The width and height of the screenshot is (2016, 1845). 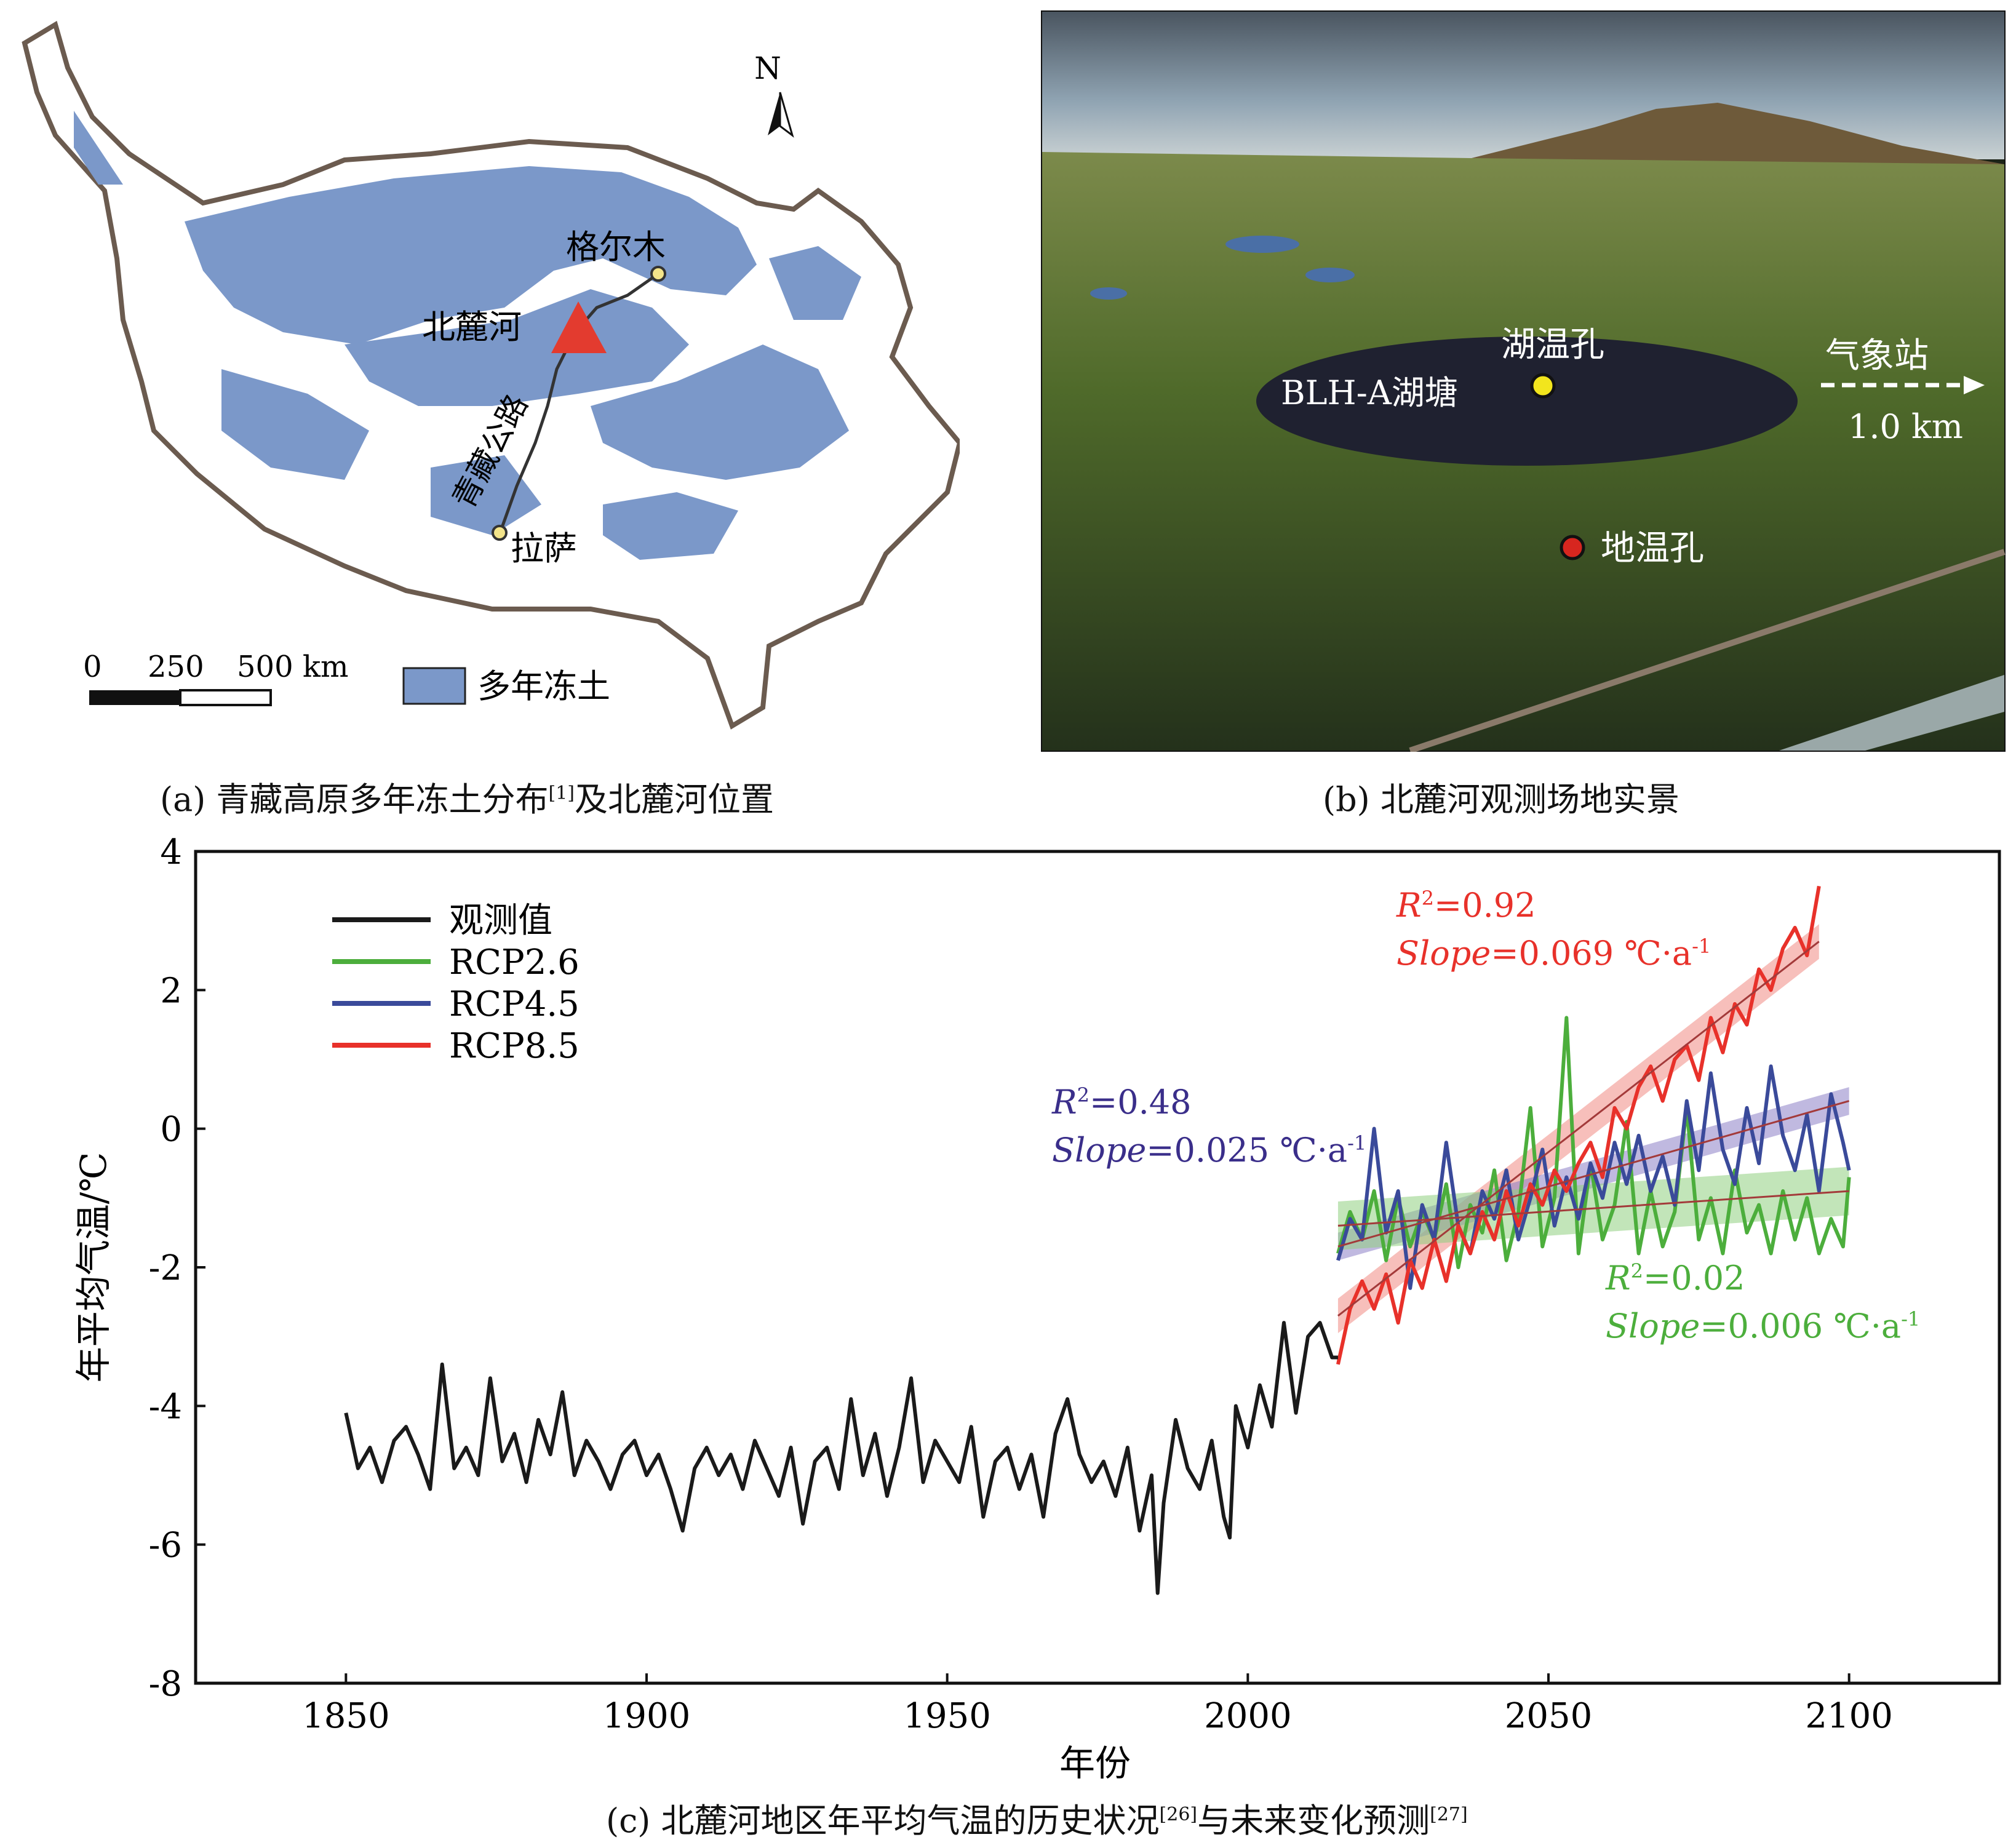 I want to click on rcp45-annotation-slope: Slope=0.025 ℃·a-1, so click(x=1209, y=1150).